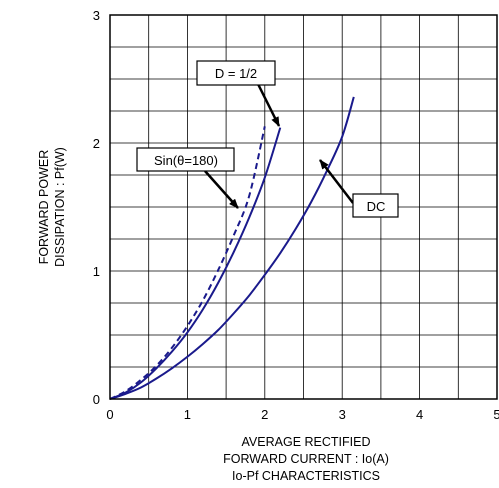 This screenshot has height=488, width=499. I want to click on x-tick-label: 2, so click(264, 414).